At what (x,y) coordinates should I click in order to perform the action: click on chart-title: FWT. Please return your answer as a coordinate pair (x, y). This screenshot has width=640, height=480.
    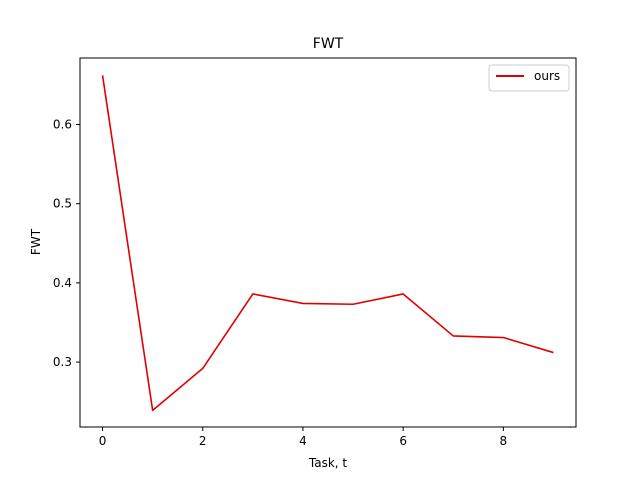
    Looking at the image, I should click on (328, 44).